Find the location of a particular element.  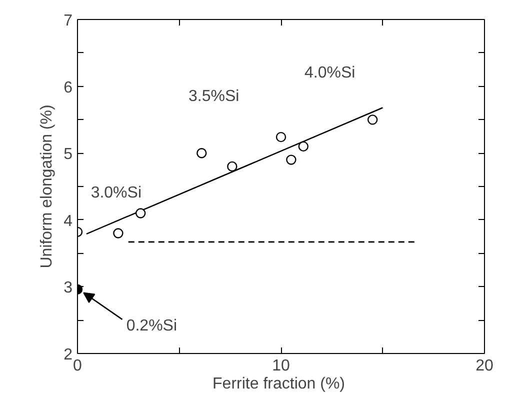

annotation: 0.2%Si is located at coordinates (152, 326).